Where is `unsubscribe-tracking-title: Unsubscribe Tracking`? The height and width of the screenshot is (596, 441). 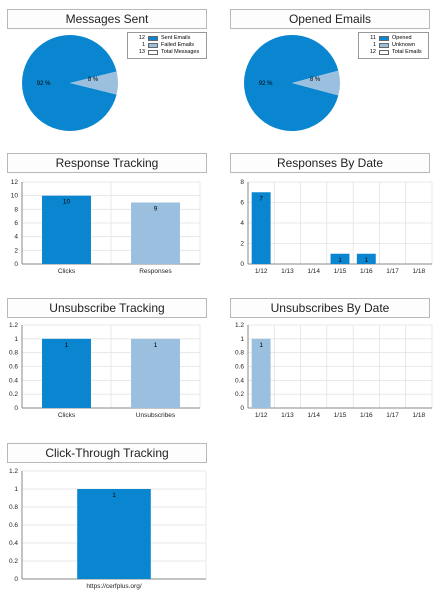 unsubscribe-tracking-title: Unsubscribe Tracking is located at coordinates (107, 308).